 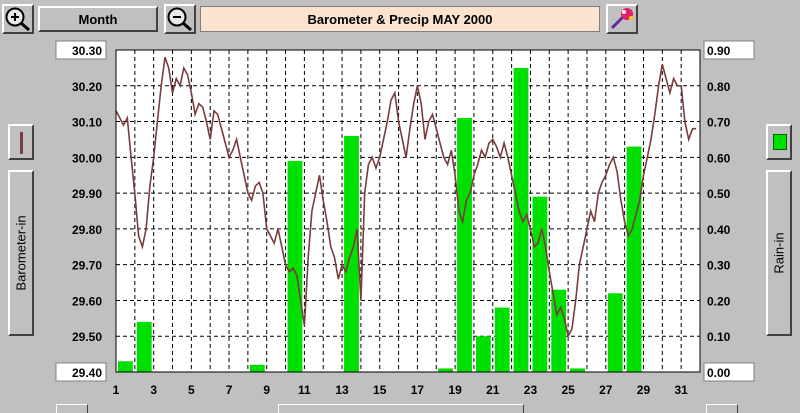 I want to click on right-y-tick-label: 0.80, so click(x=719, y=87).